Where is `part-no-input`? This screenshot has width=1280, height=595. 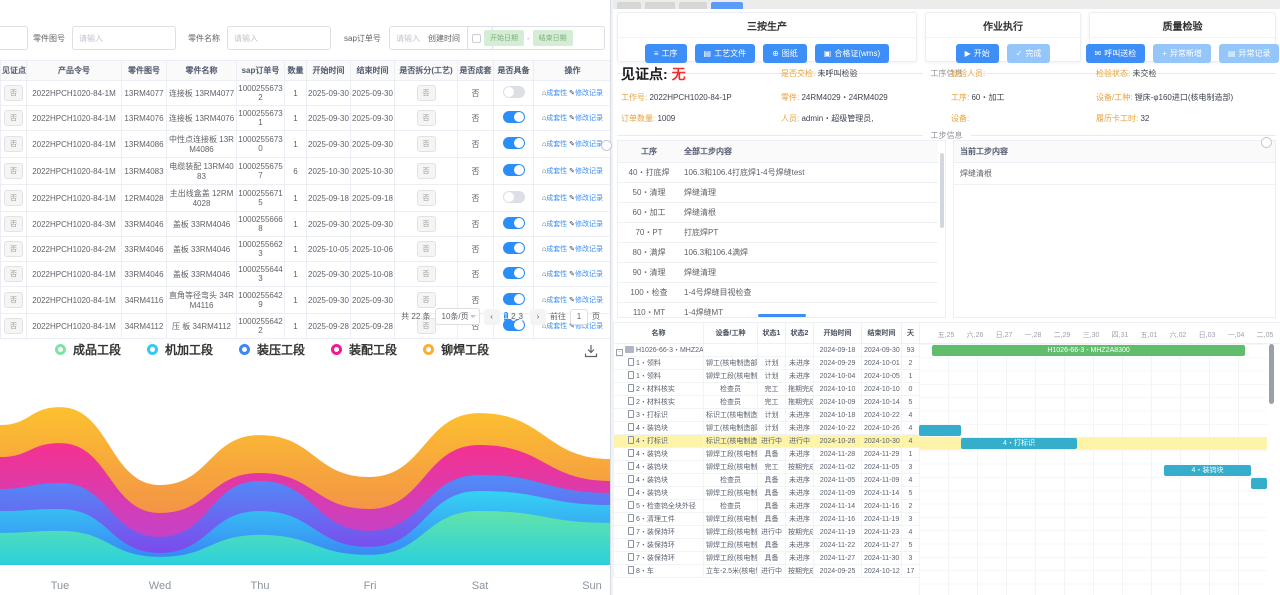
part-no-input is located at coordinates (124, 38).